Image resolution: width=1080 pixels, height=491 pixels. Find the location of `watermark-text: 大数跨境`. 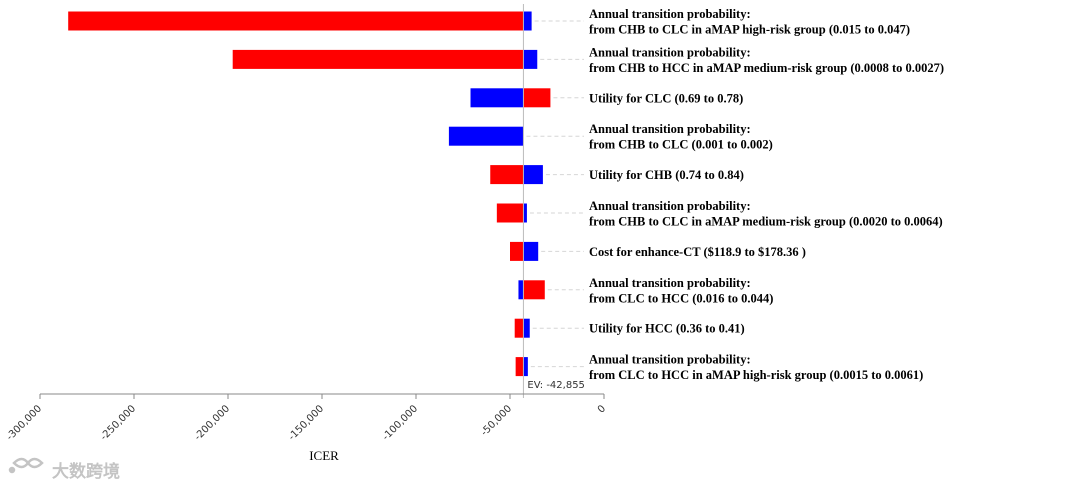

watermark-text: 大数跨境 is located at coordinates (86, 471).